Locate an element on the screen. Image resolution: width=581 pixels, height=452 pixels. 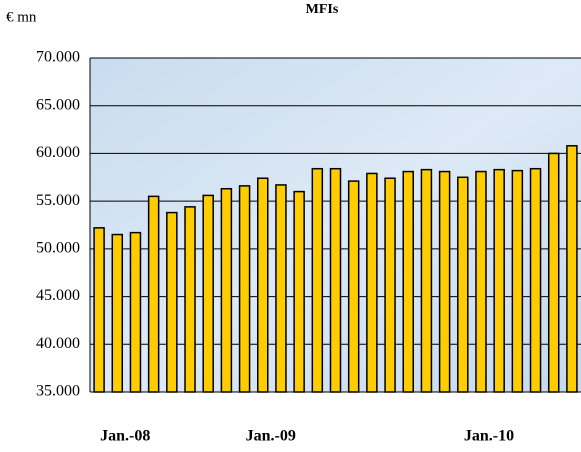
y-tick-label: 60.000 is located at coordinates (58, 152).